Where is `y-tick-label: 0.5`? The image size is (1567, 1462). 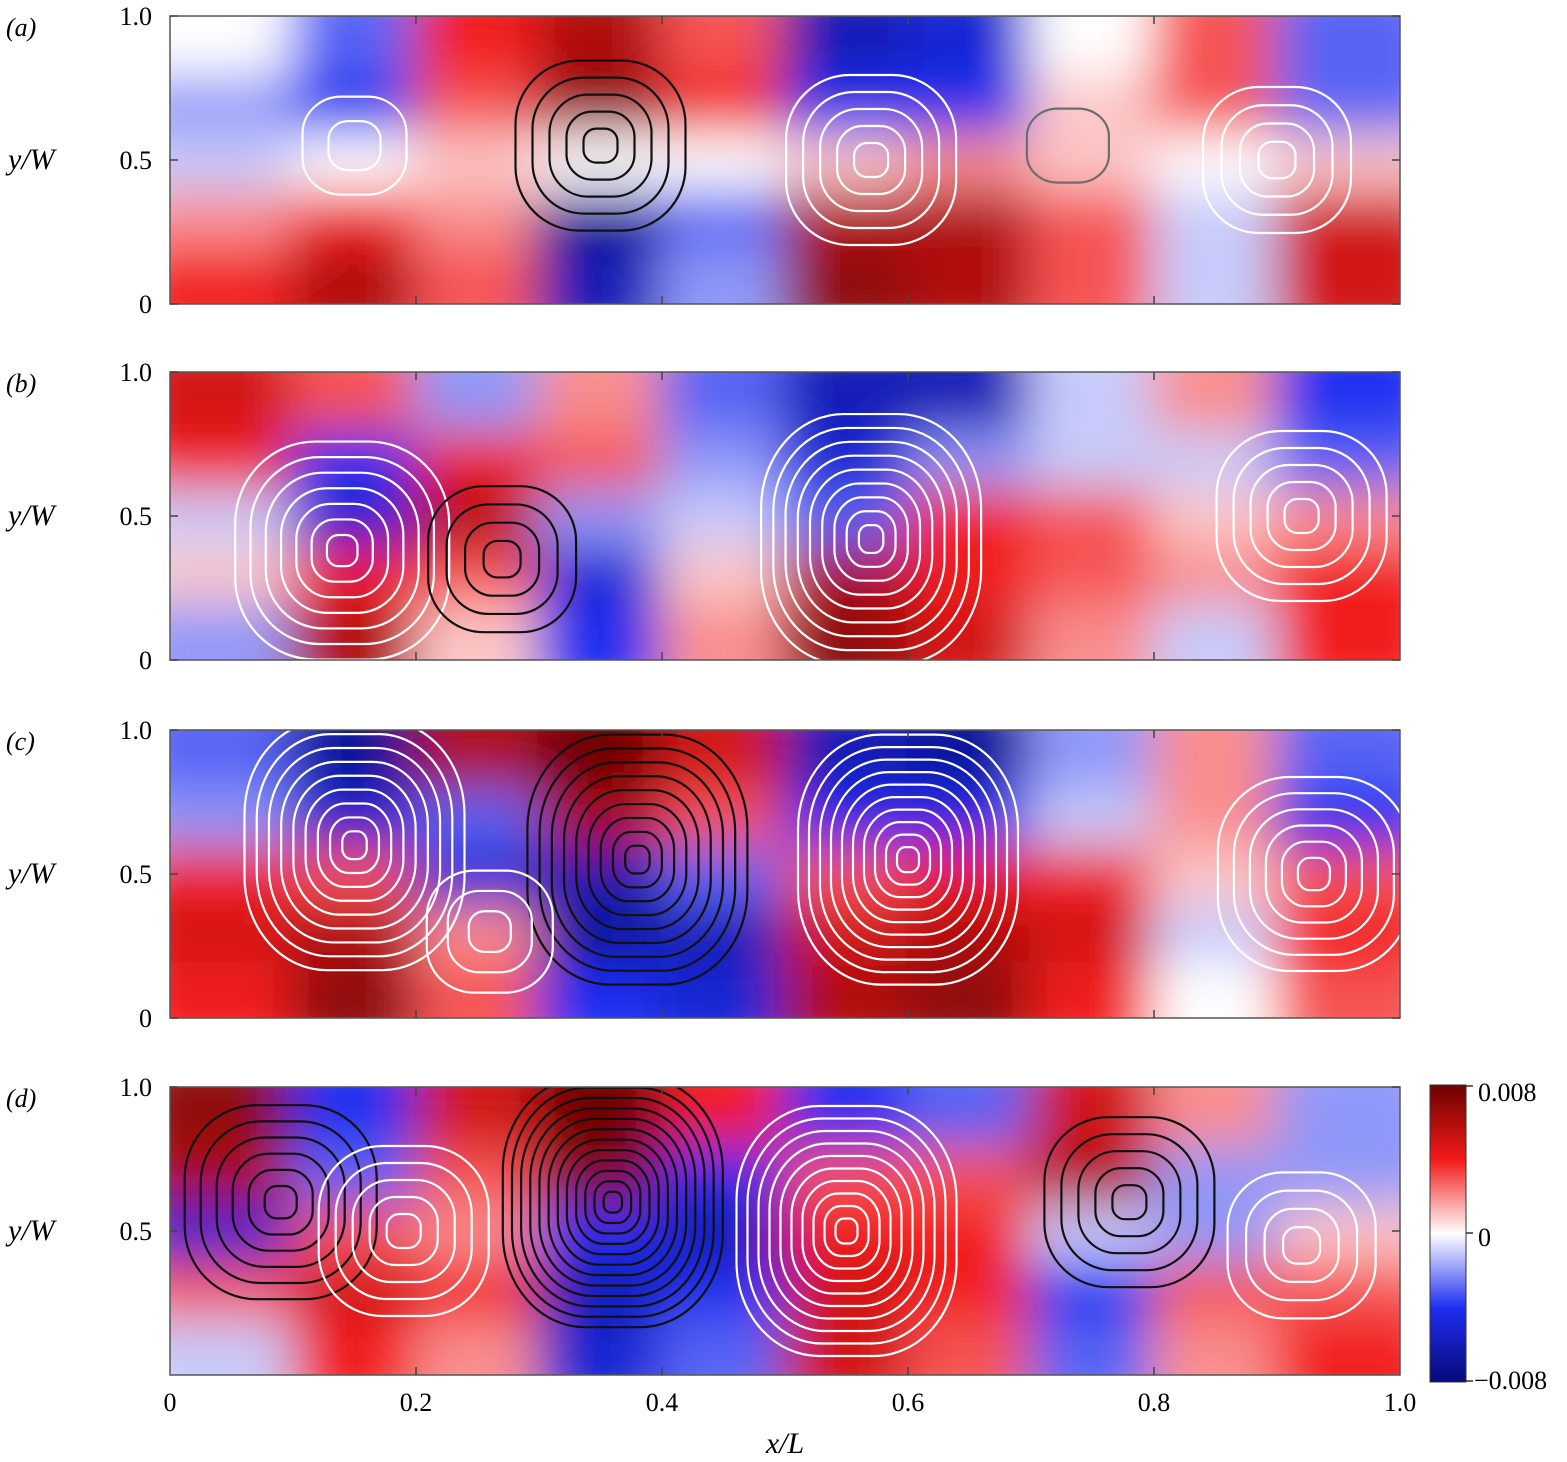
y-tick-label: 0.5 is located at coordinates (136, 160).